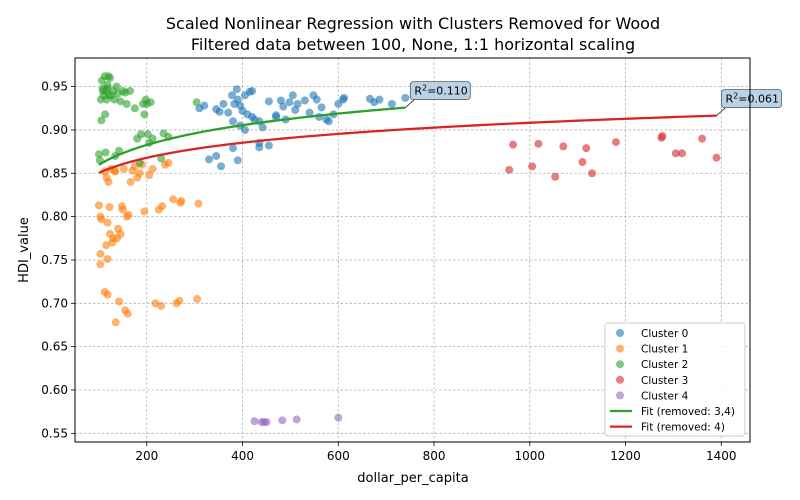  I want to click on y-tick-label: 0.95, so click(54, 87).